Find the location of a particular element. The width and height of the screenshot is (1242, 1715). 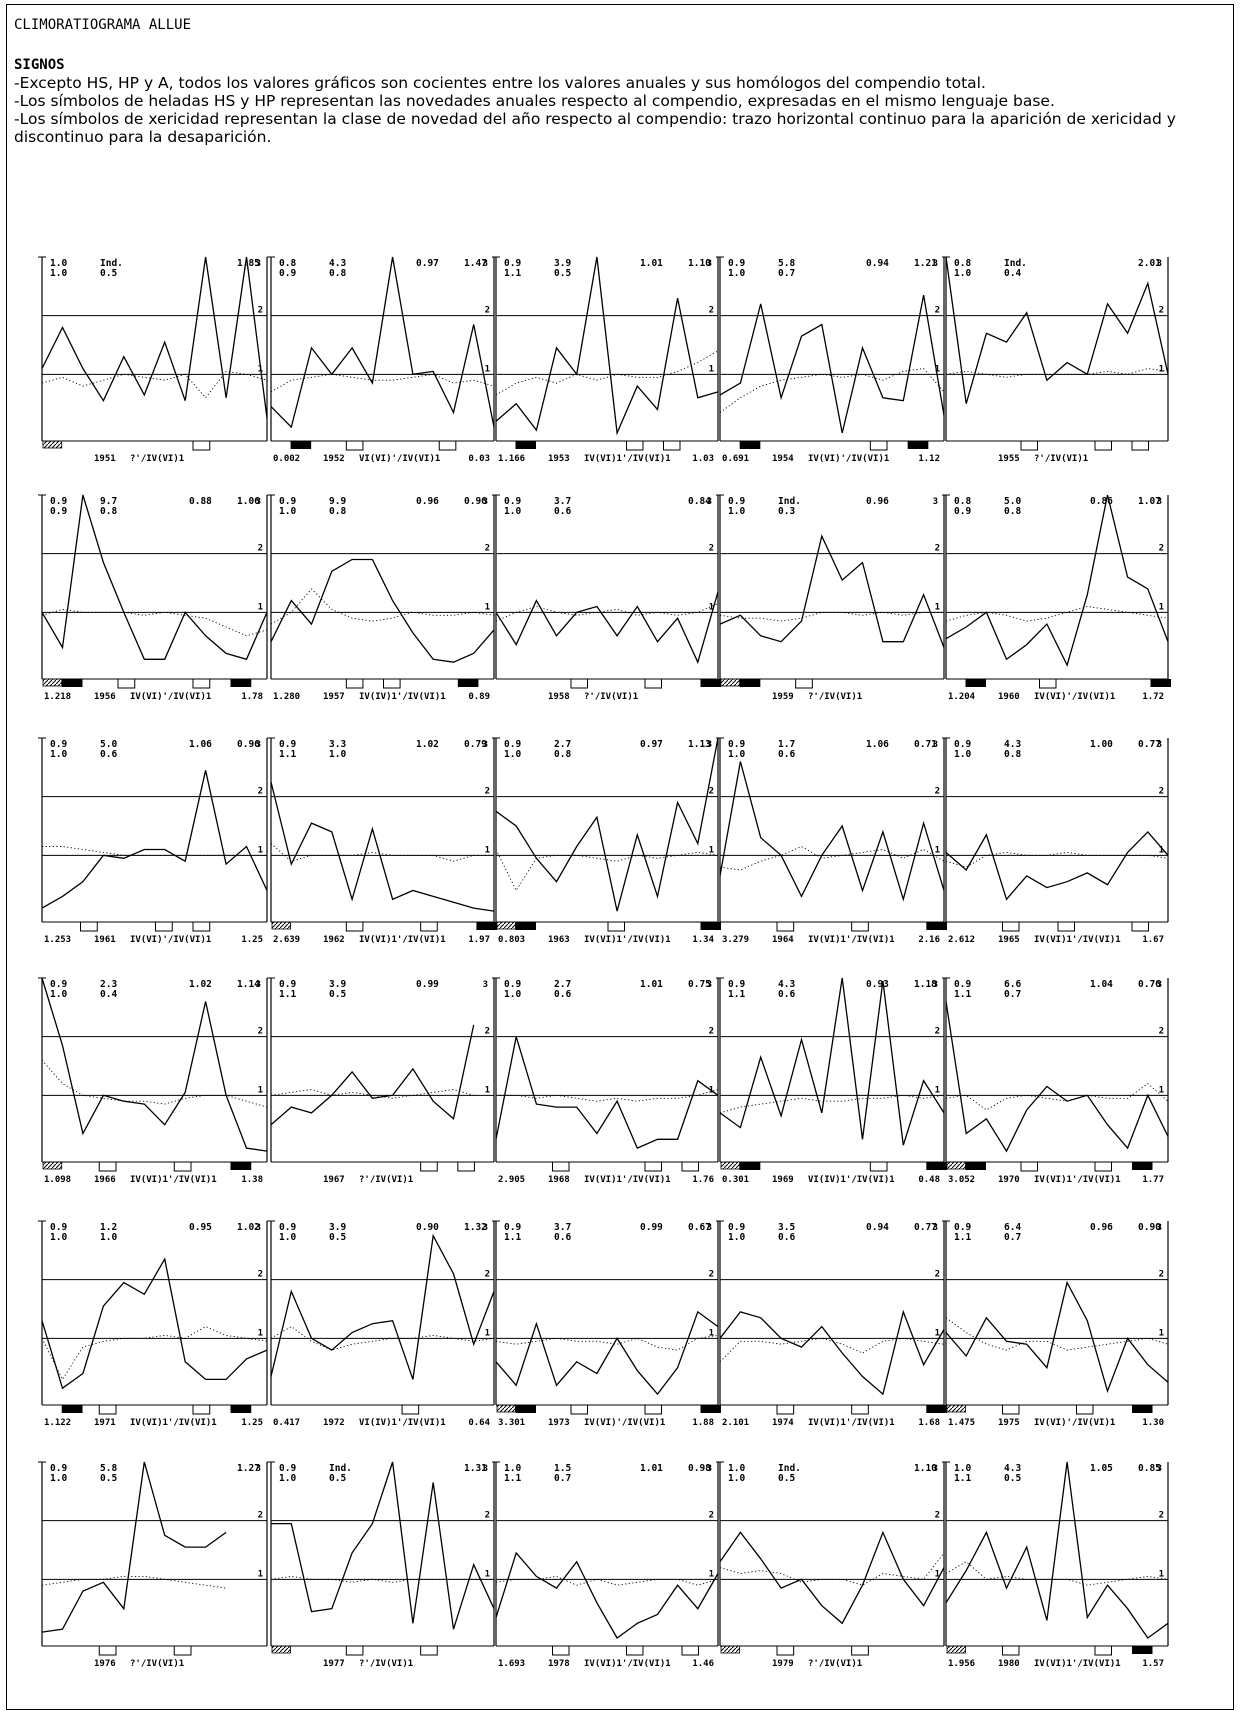

caption-left-value: 1.253 is located at coordinates (57, 940).